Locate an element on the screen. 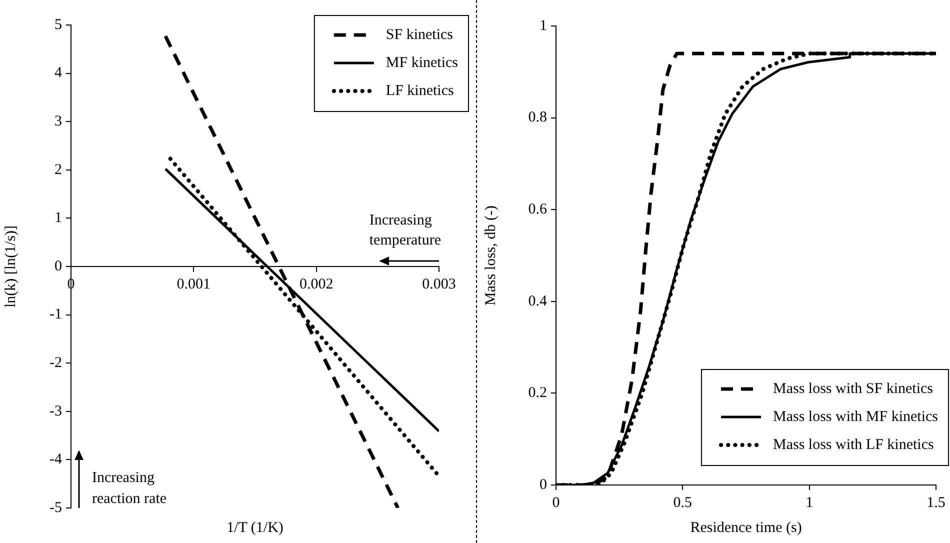 The width and height of the screenshot is (950, 543). annotation: Increasing reaction rate is located at coordinates (129, 488).